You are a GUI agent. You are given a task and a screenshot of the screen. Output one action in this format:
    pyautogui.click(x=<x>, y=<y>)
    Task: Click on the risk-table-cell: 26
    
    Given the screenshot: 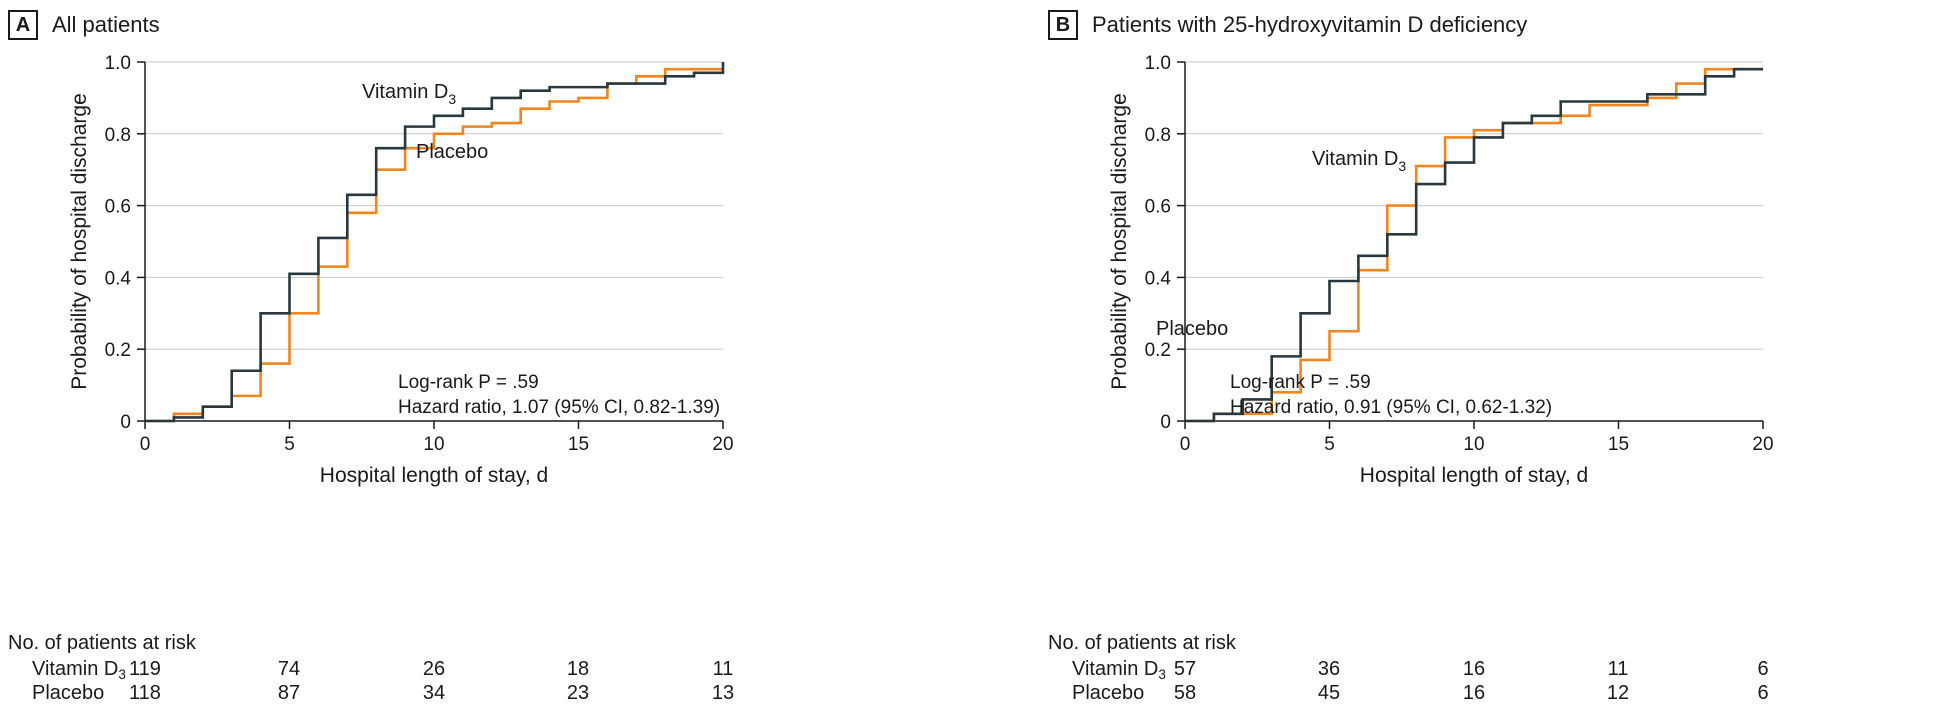 What is the action you would take?
    pyautogui.click(x=434, y=669)
    